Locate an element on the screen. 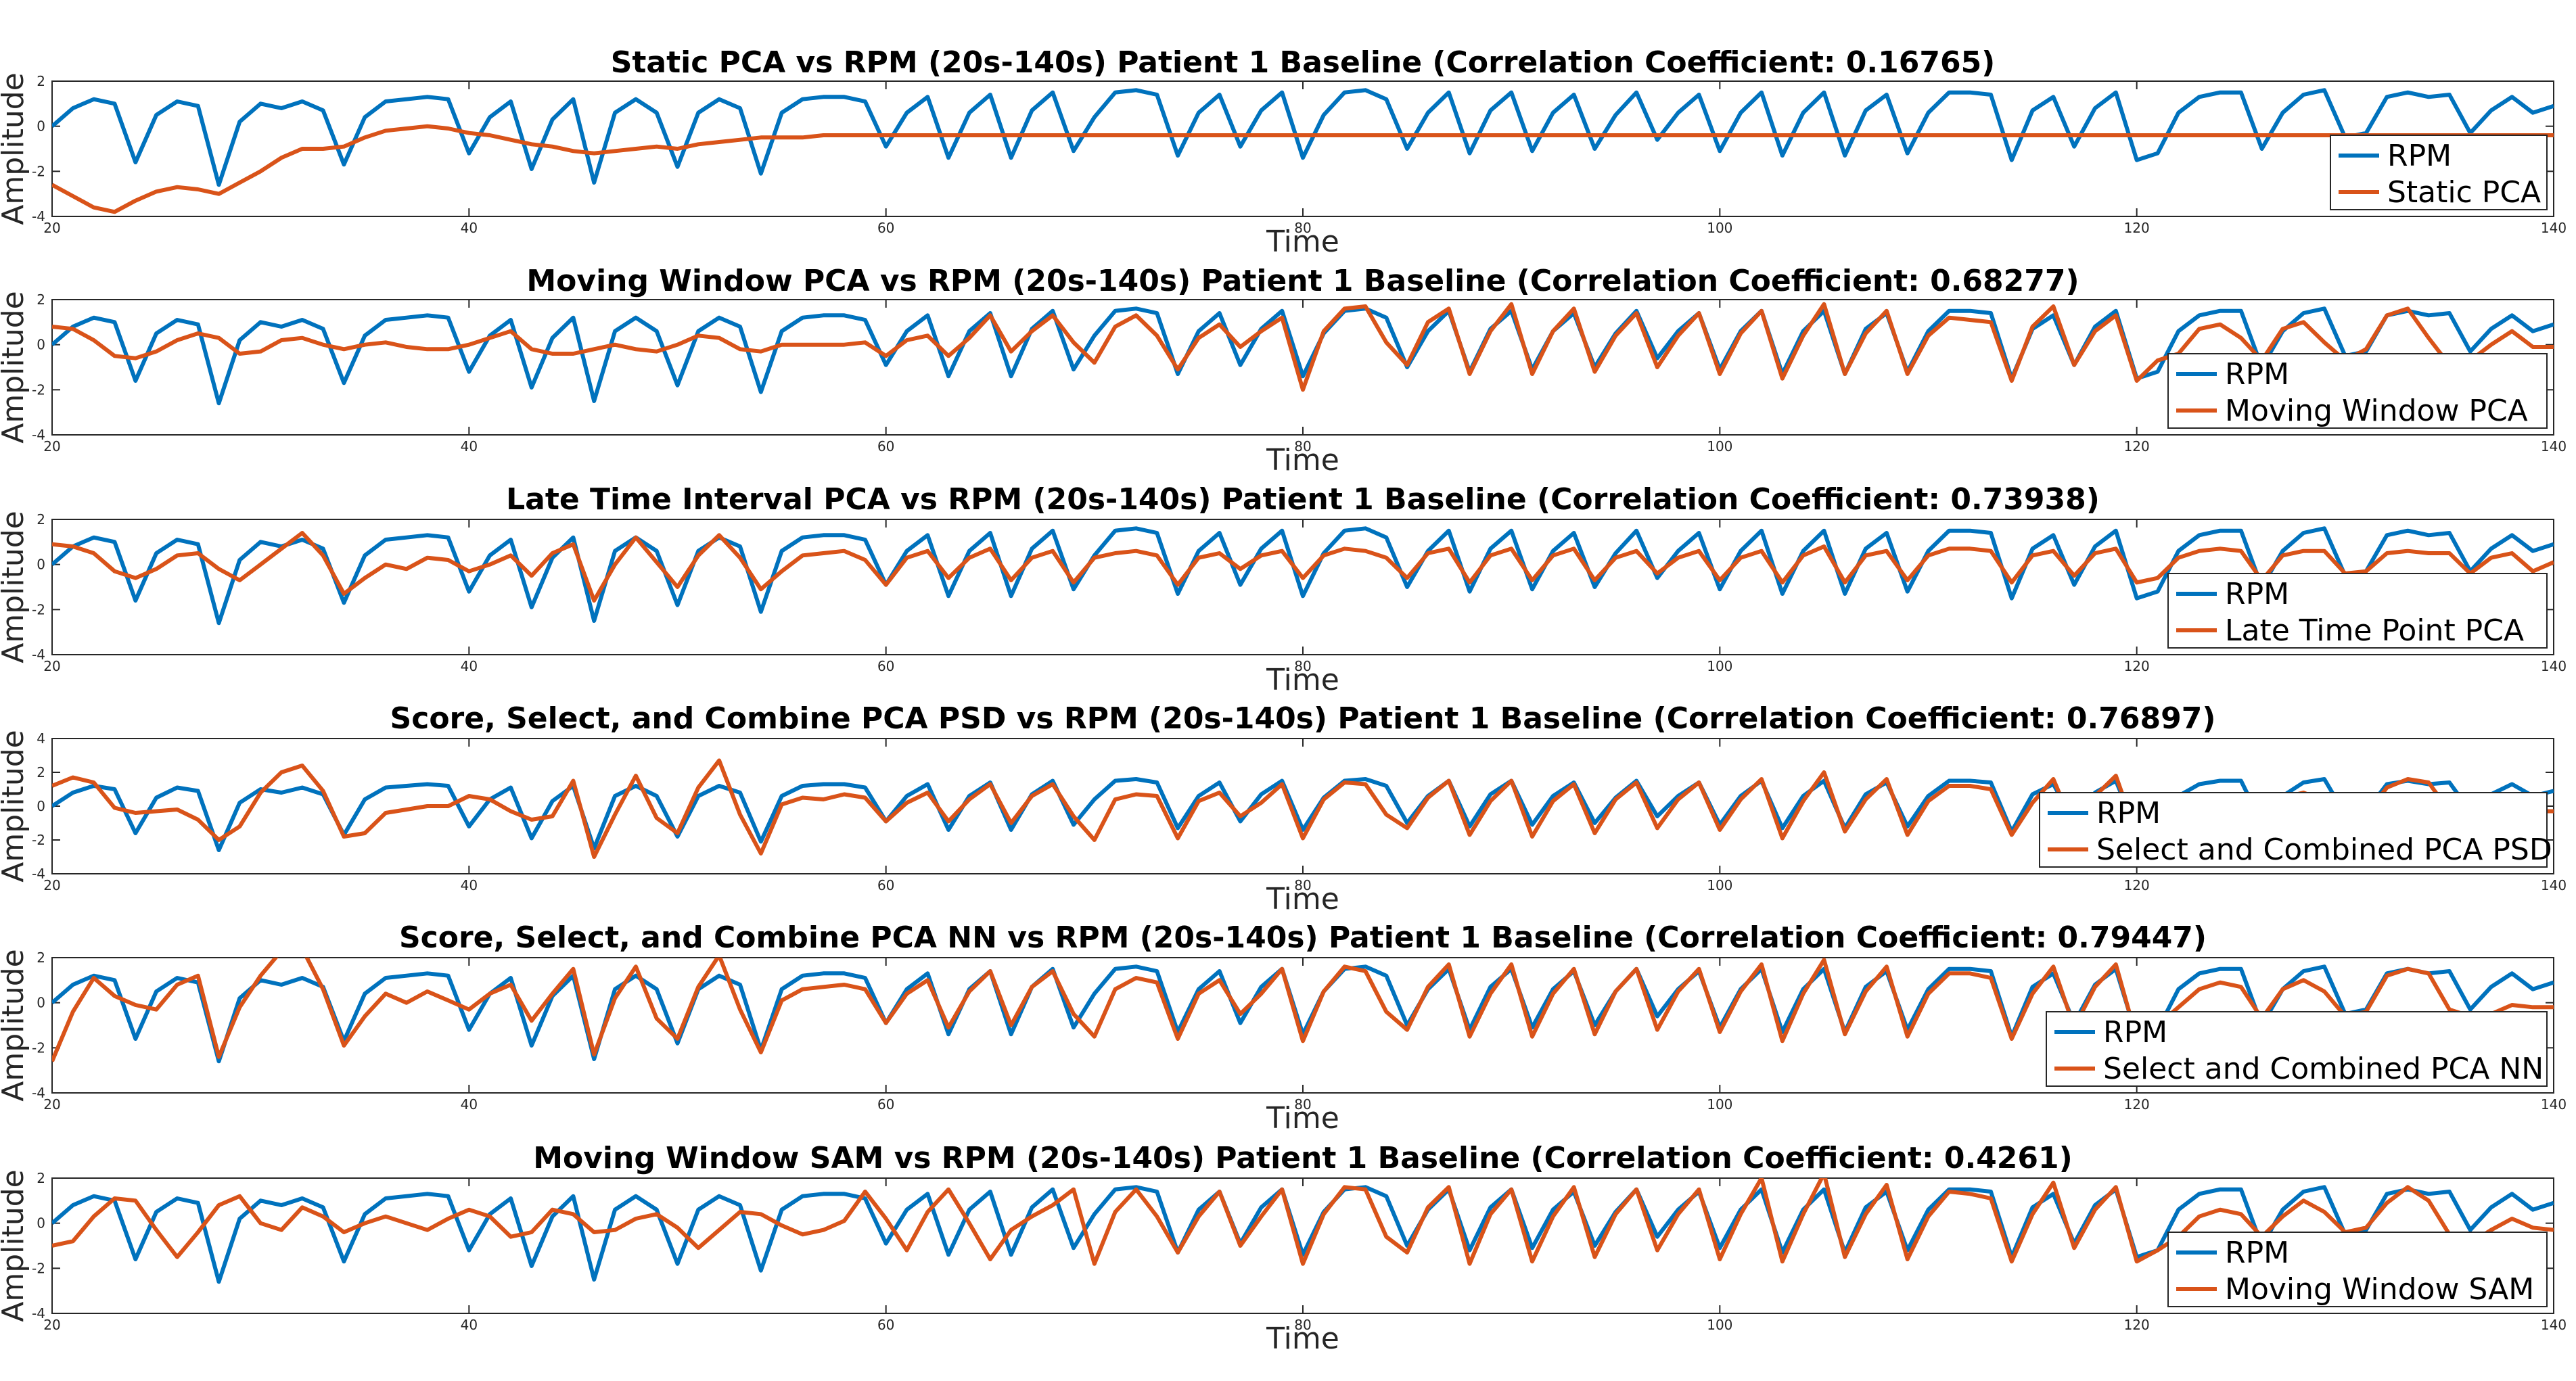 The image size is (2576, 1381). plot-area is located at coordinates (1302, 148).